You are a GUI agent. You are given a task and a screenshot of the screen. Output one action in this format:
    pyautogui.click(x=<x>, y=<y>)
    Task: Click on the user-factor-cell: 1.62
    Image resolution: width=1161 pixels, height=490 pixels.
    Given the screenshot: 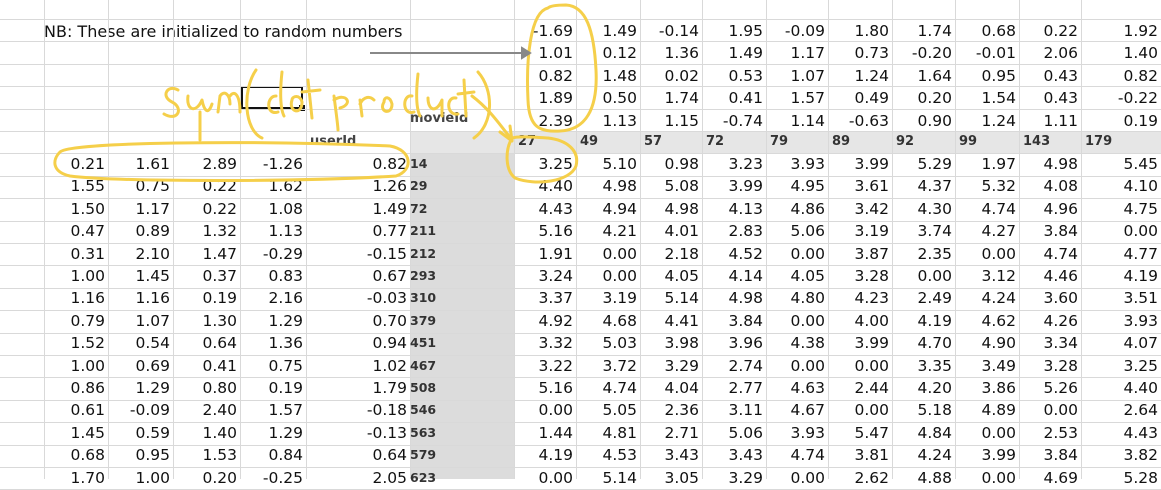 What is the action you would take?
    pyautogui.click(x=285, y=186)
    